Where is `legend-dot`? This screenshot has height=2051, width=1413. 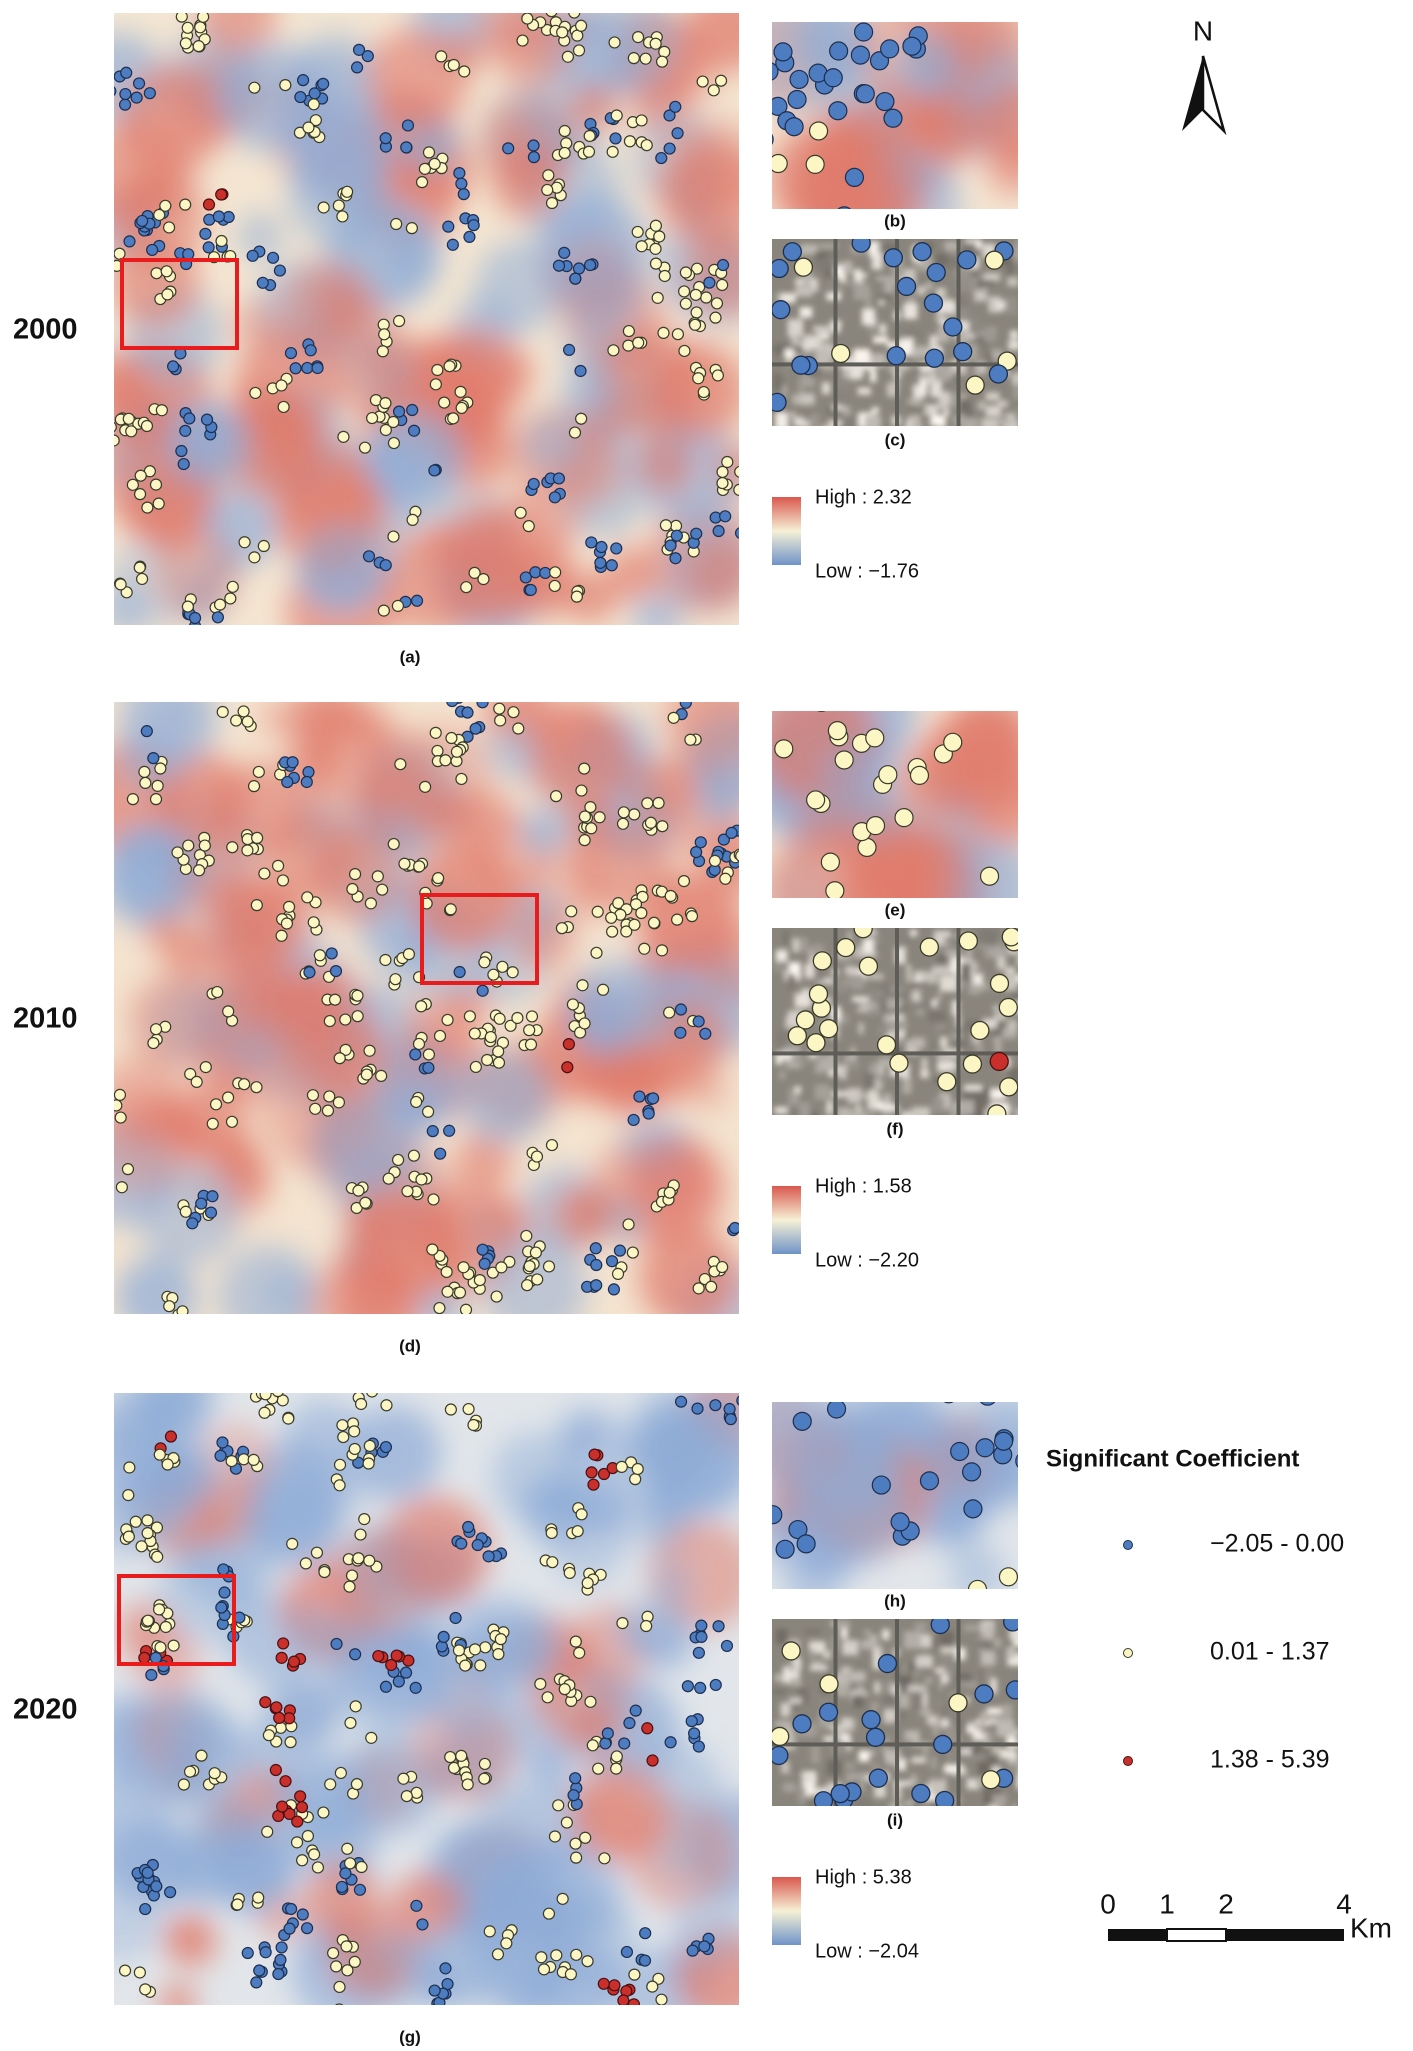
legend-dot is located at coordinates (1128, 1653).